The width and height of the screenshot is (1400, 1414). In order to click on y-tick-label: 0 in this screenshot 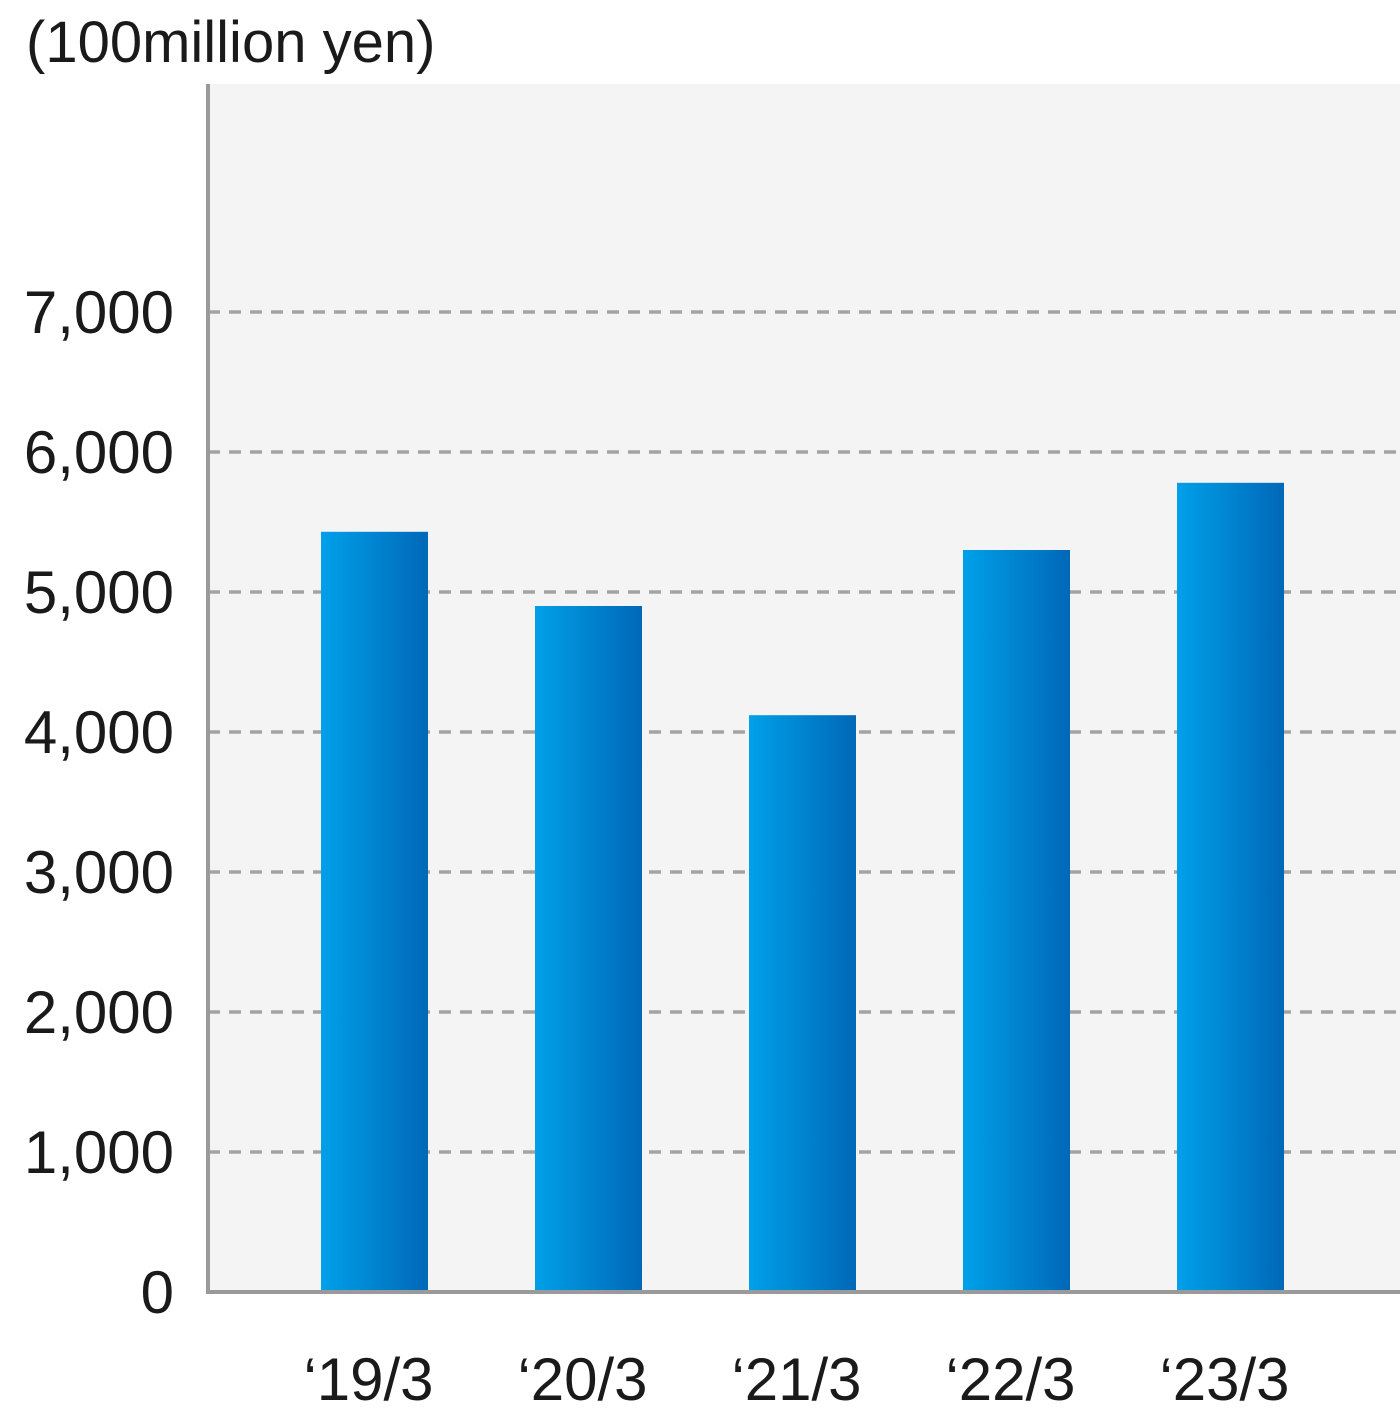, I will do `click(157, 1292)`.